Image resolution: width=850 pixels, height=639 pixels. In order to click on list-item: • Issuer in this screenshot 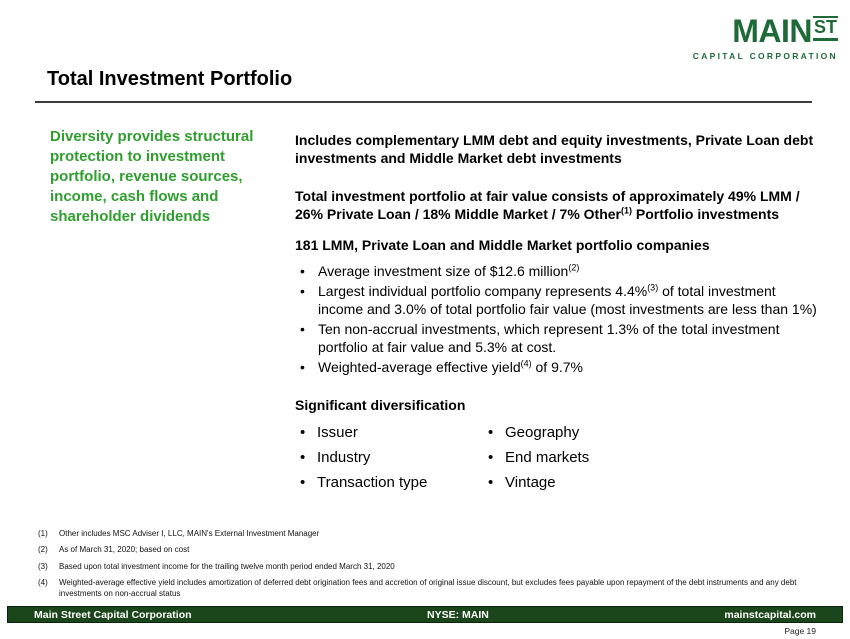, I will do `click(389, 432)`.